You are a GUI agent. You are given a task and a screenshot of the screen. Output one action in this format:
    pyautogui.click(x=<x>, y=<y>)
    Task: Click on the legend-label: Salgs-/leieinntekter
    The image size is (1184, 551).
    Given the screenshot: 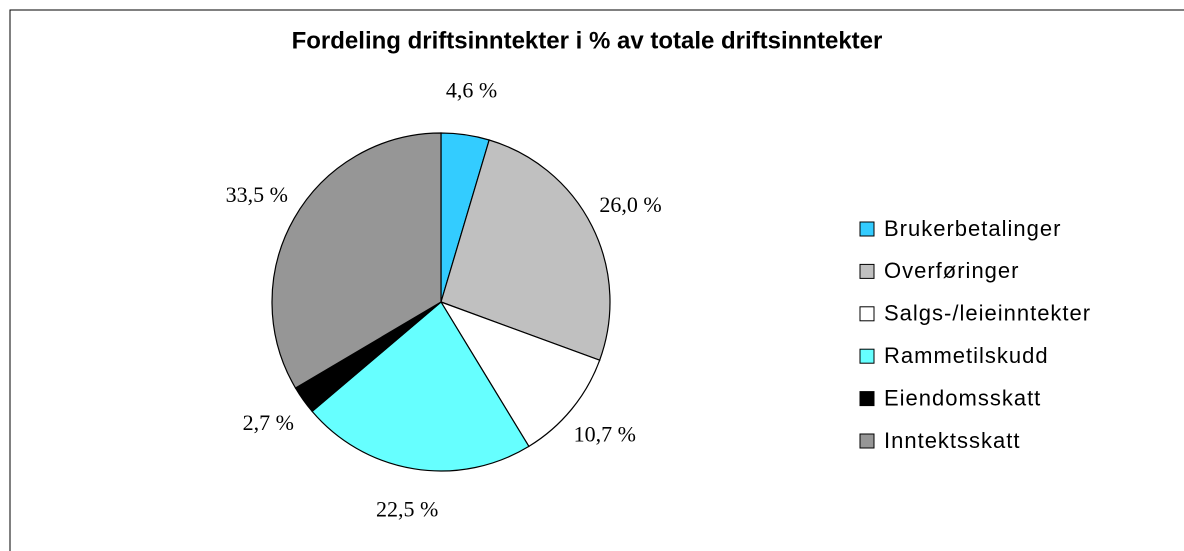 What is the action you would take?
    pyautogui.click(x=987, y=313)
    